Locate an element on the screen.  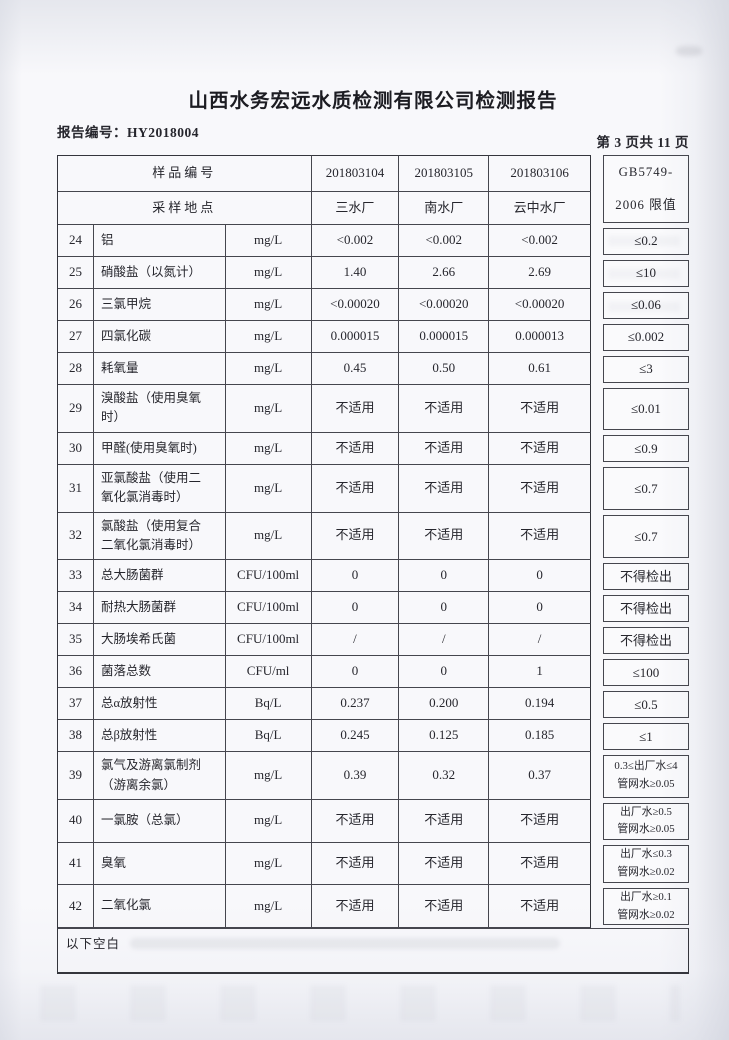
row-number-cell: 28 is located at coordinates (76, 369).